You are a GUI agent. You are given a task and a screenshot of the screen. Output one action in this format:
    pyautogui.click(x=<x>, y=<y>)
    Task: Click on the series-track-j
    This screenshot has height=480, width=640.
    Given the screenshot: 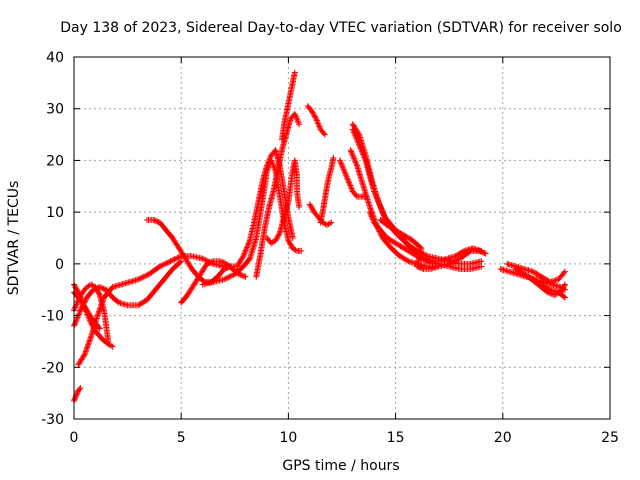 What is the action you would take?
    pyautogui.click(x=264, y=208)
    